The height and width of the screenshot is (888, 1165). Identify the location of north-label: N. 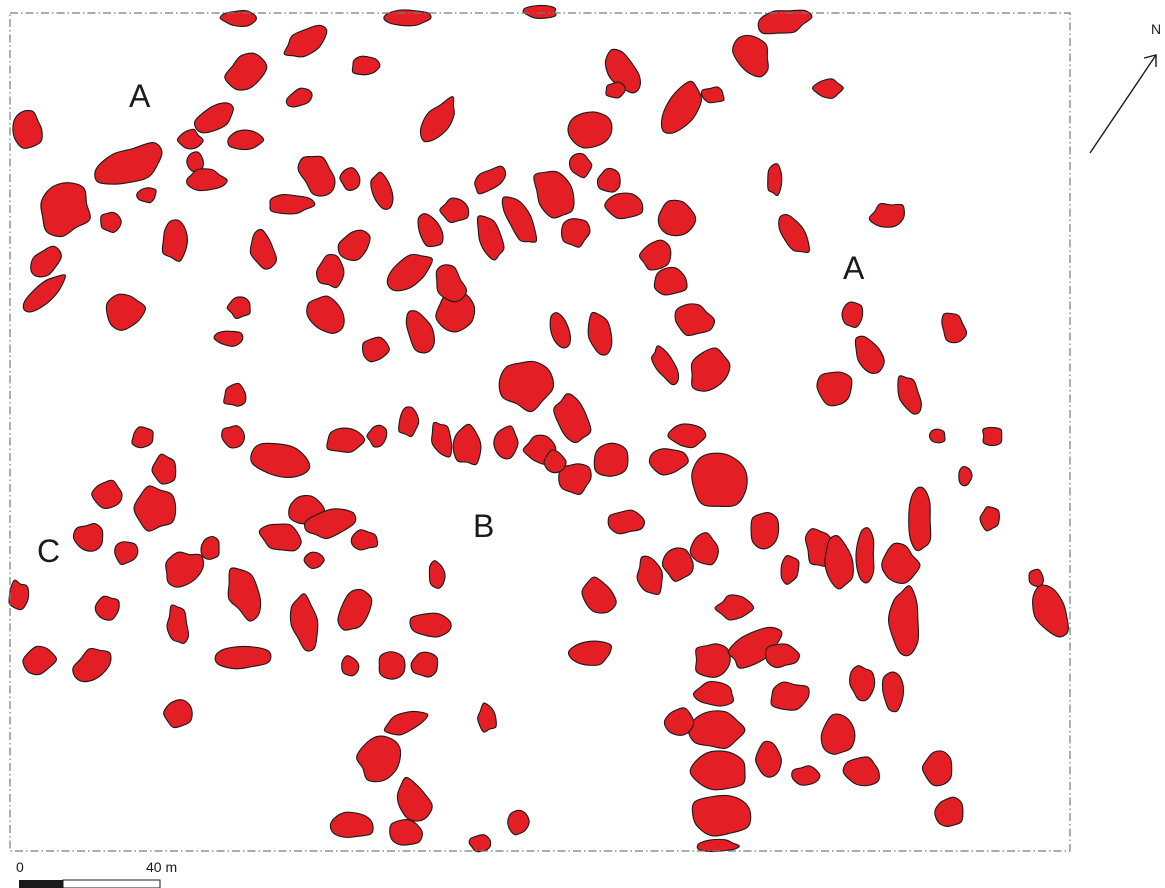
(1156, 29).